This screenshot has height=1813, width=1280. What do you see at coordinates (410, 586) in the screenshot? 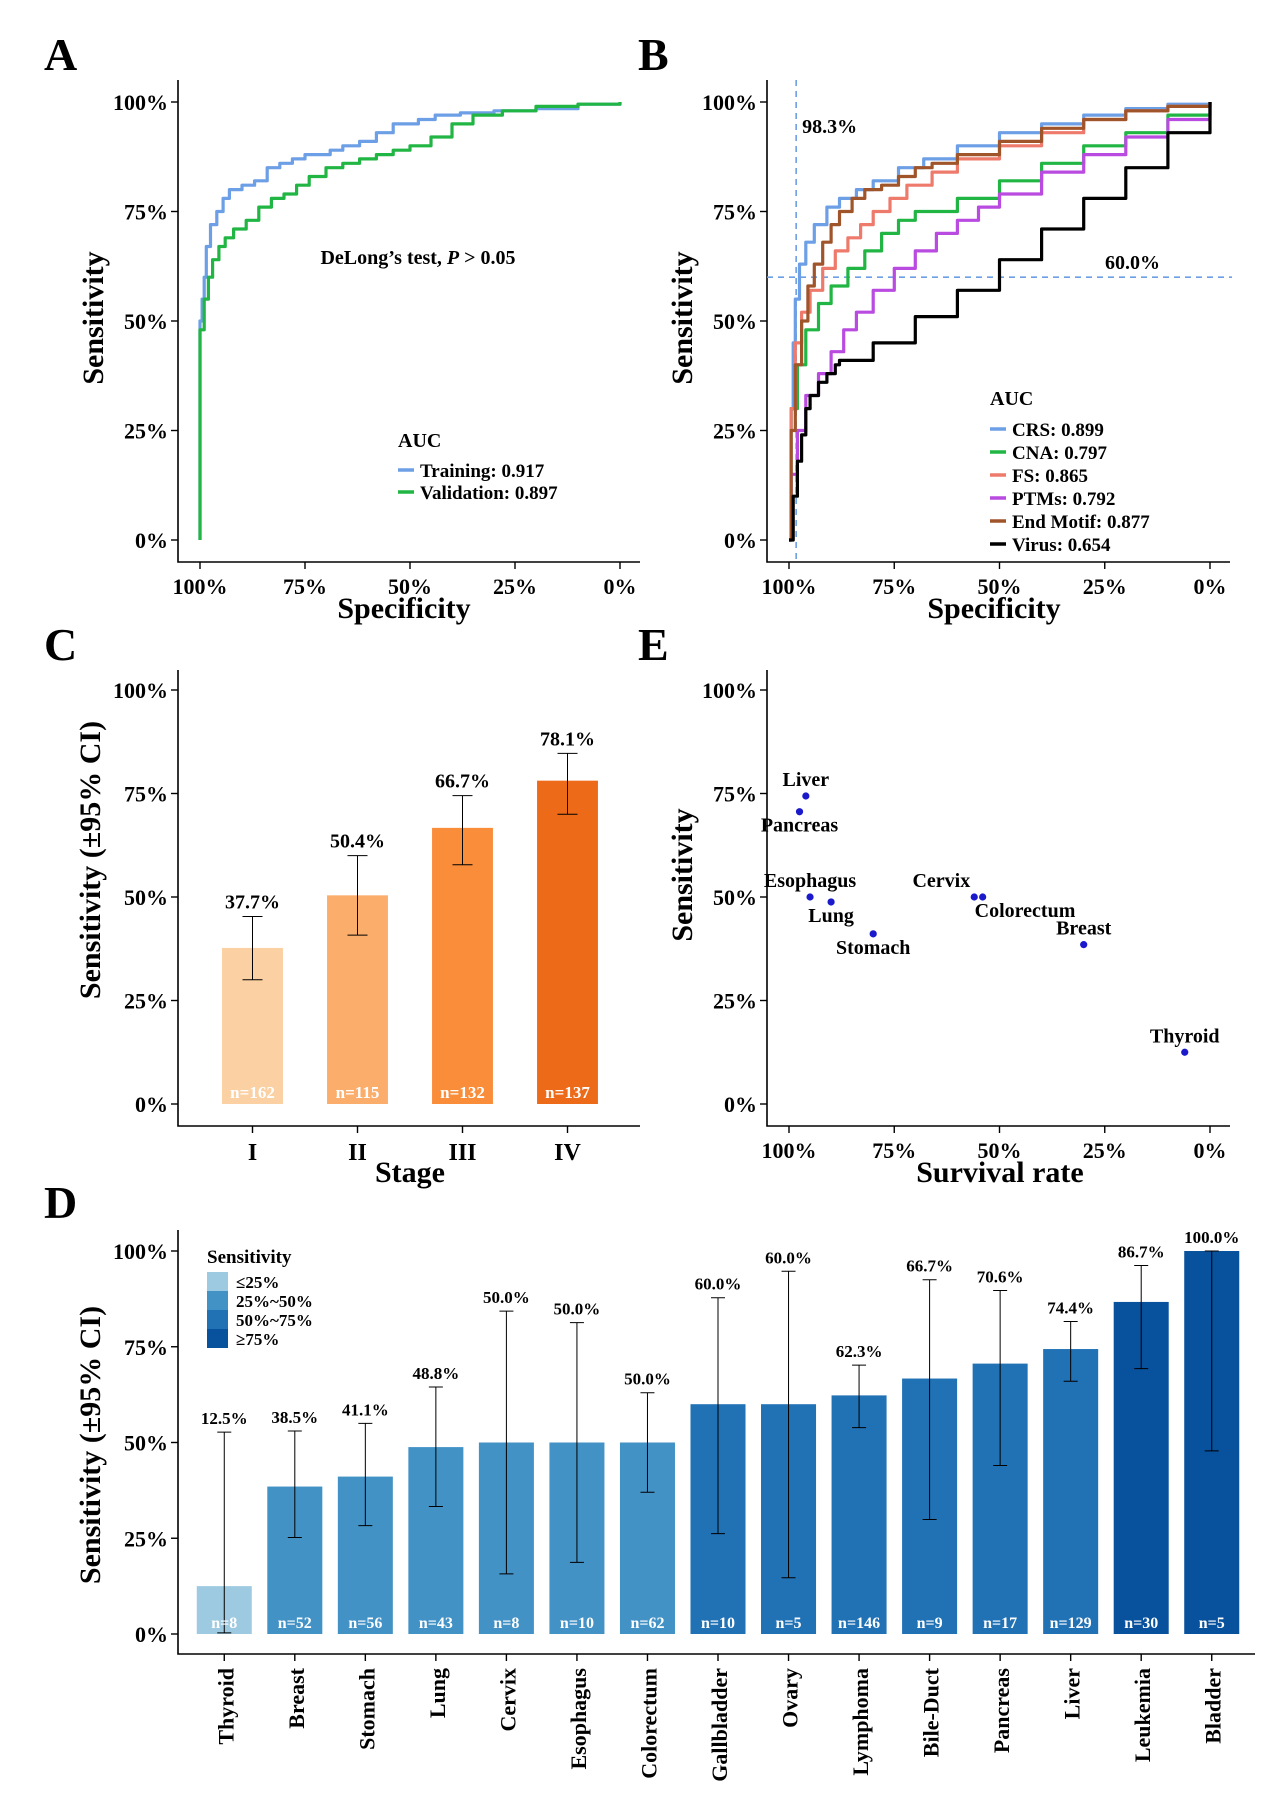
I see `x-tick-label: 50%` at bounding box center [410, 586].